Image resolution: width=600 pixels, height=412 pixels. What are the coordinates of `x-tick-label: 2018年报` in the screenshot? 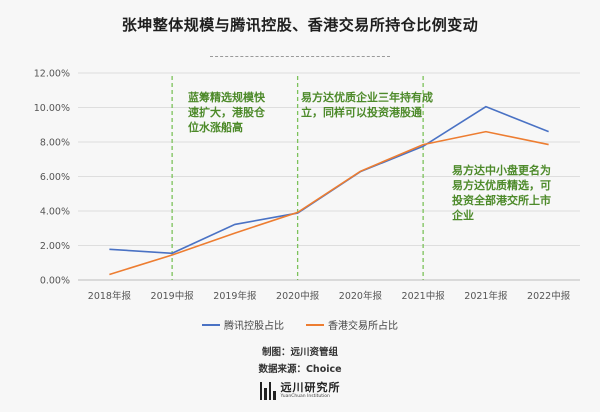 It's located at (110, 296).